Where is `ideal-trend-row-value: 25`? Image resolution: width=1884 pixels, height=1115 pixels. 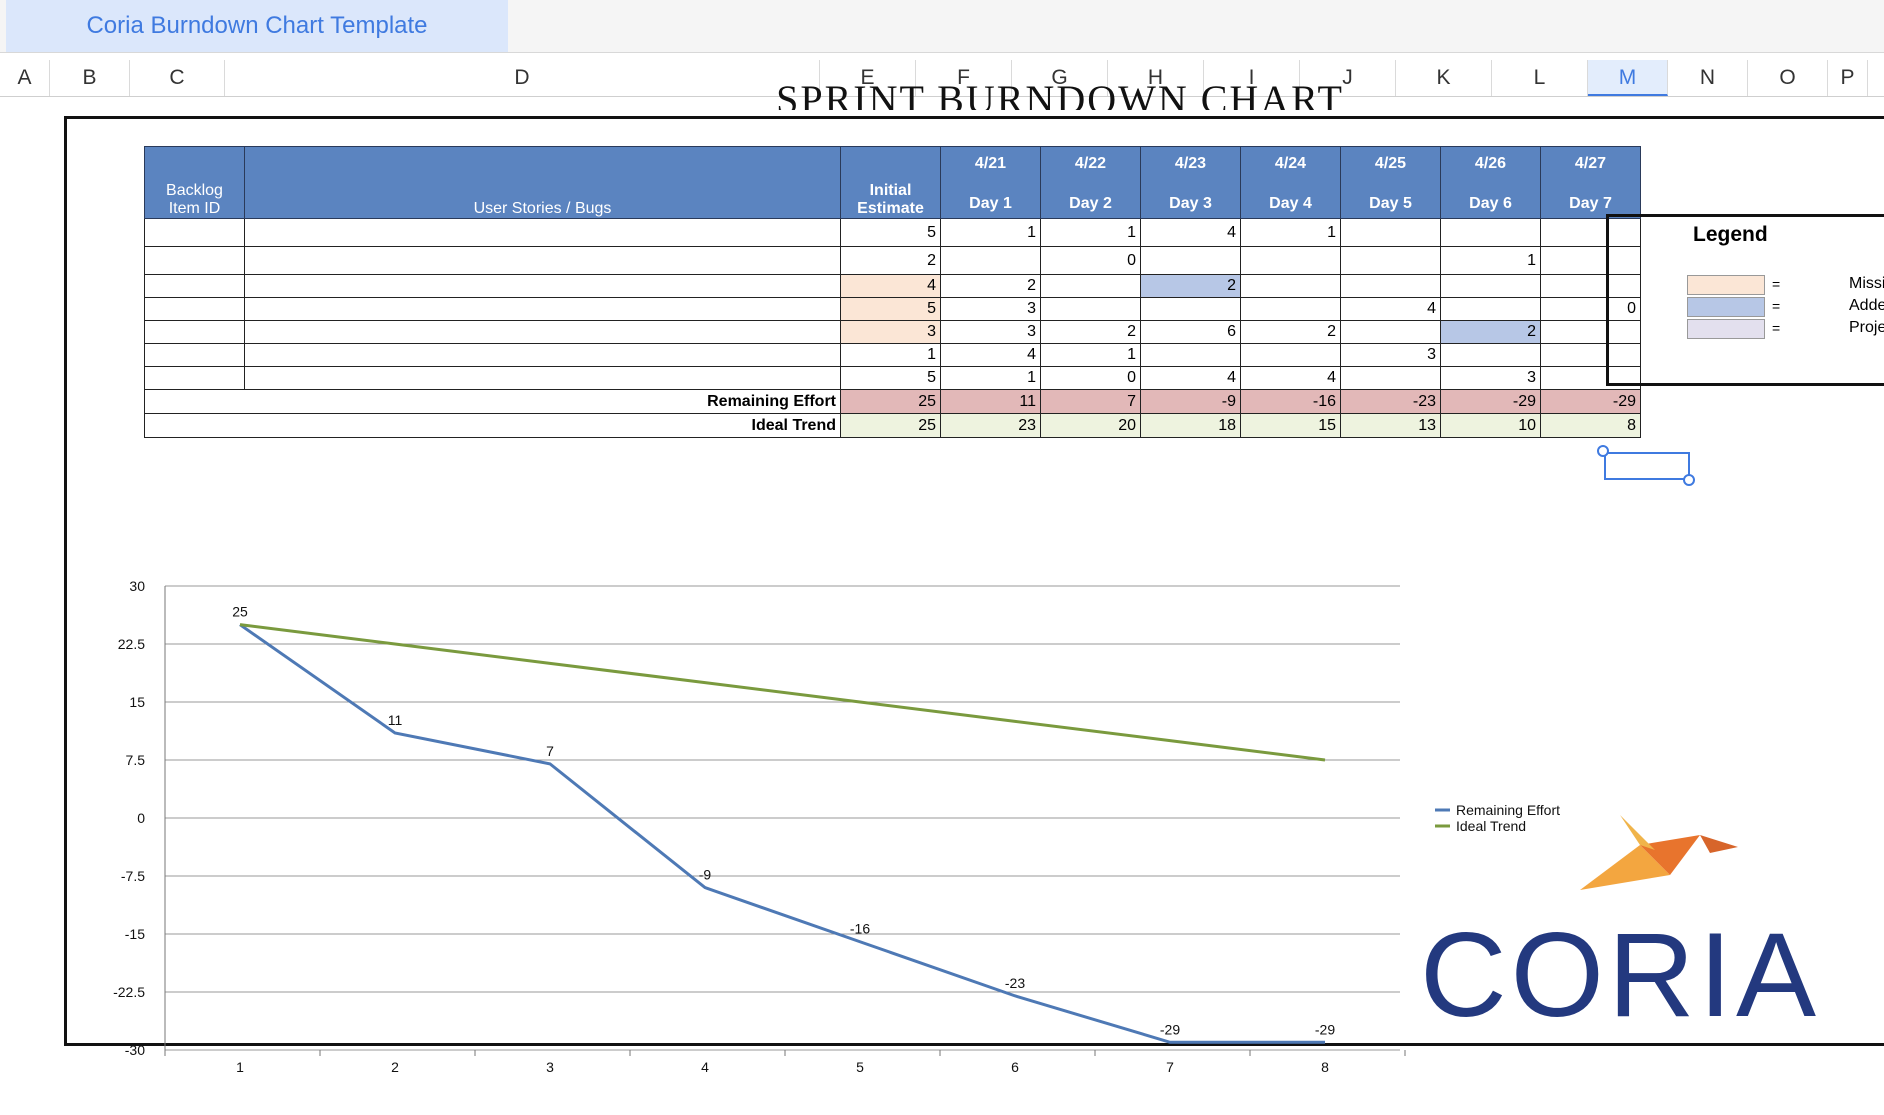
ideal-trend-row-value: 25 is located at coordinates (890, 425).